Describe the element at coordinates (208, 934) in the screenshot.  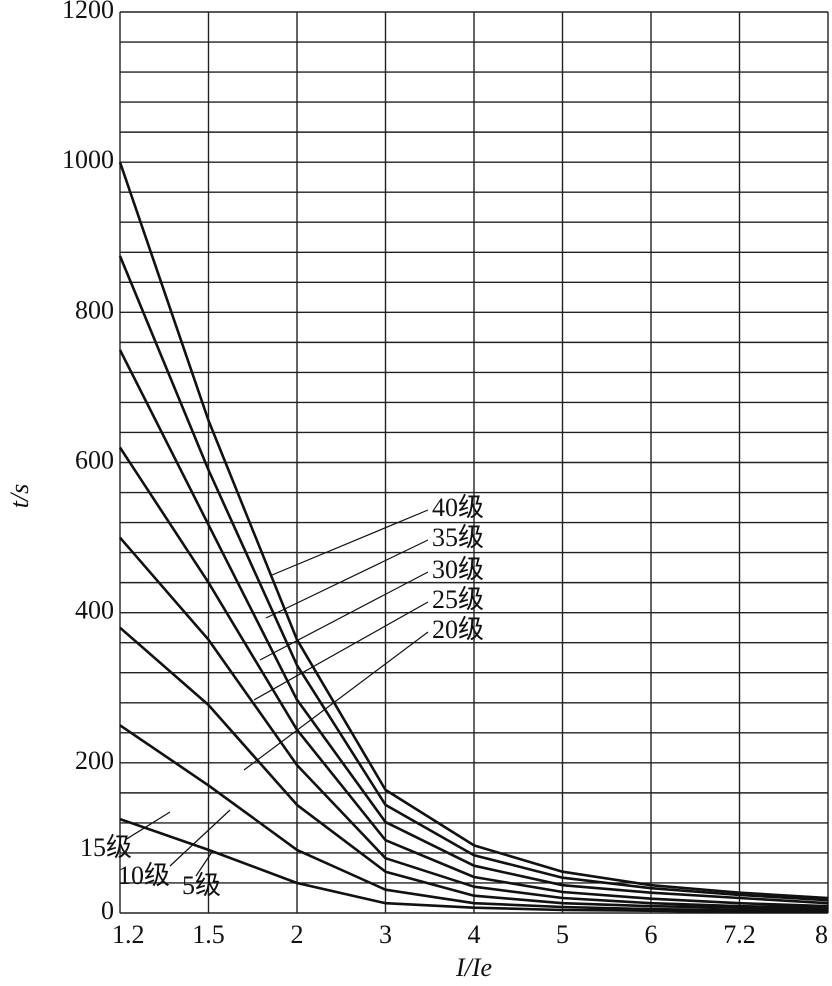
I see `x-tick-label: 1.5` at that location.